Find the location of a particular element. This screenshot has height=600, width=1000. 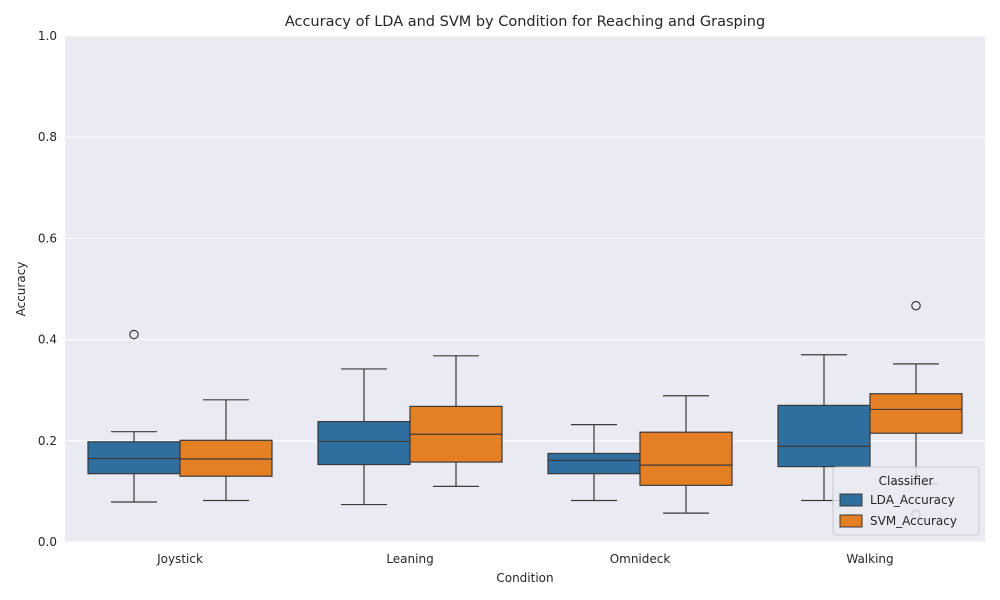

legend-swatch-svm is located at coordinates (851, 521).